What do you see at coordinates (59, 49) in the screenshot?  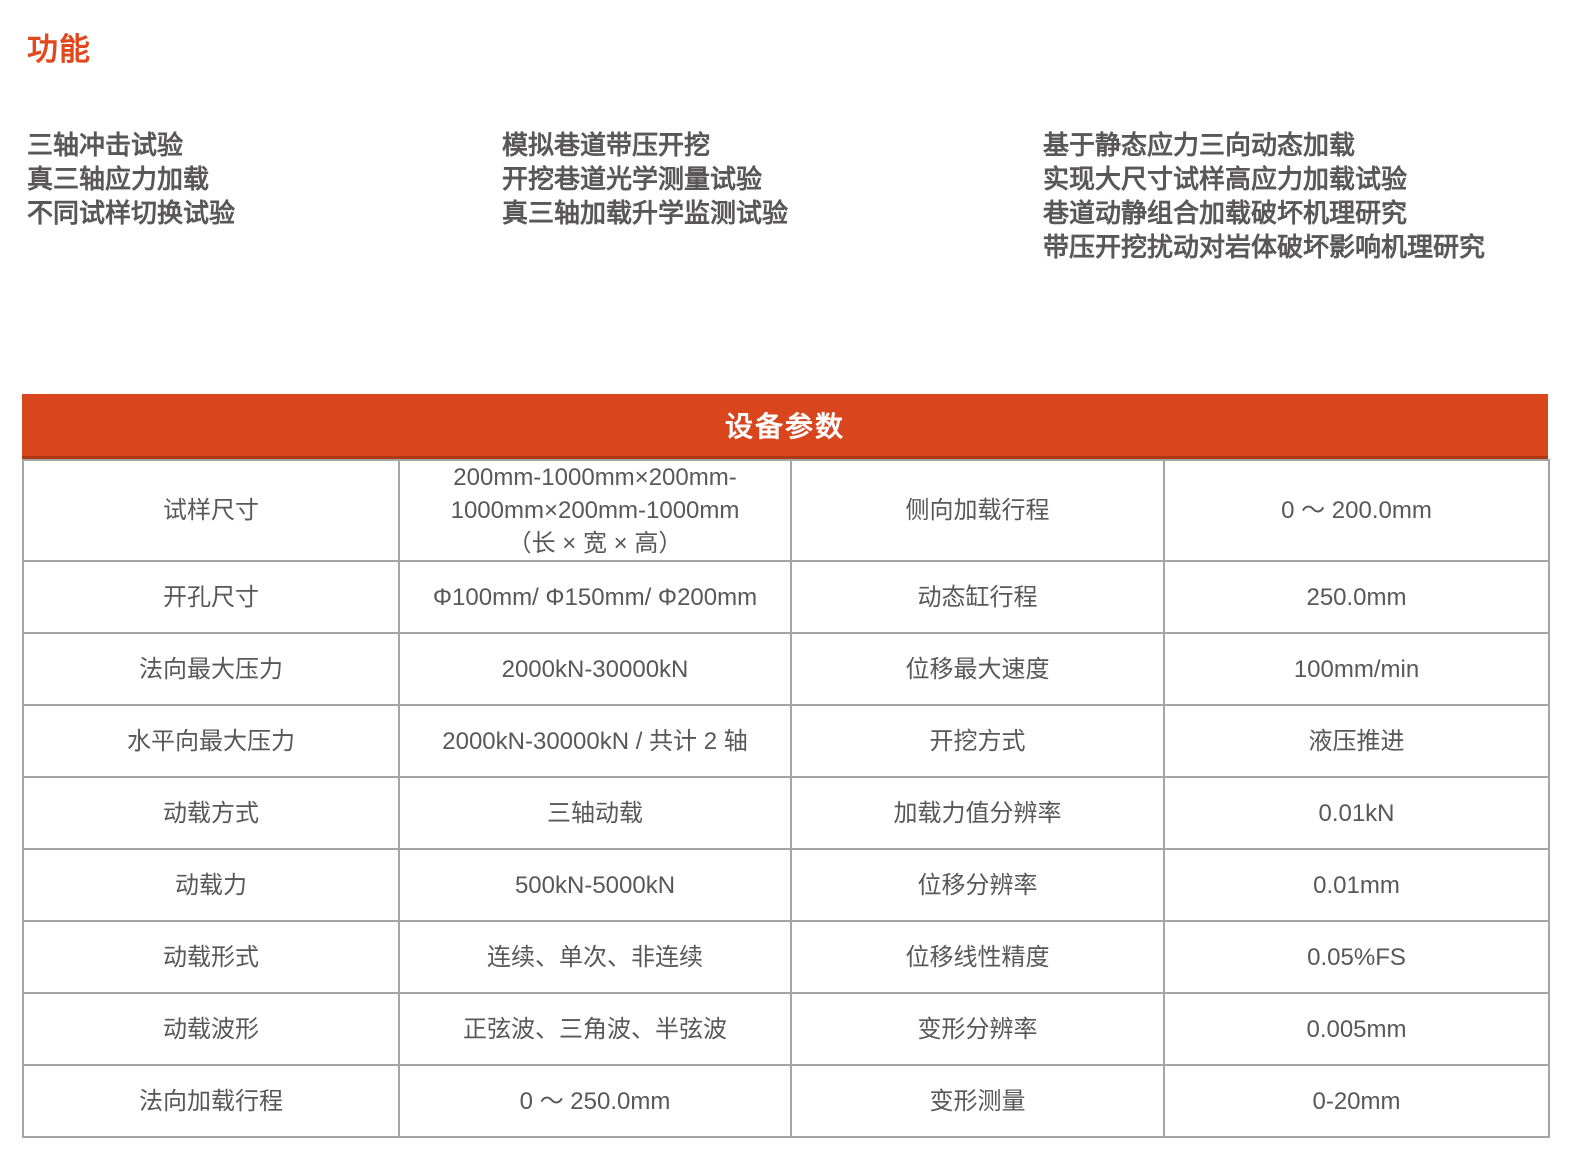 I see `functions-section-title: 功能` at bounding box center [59, 49].